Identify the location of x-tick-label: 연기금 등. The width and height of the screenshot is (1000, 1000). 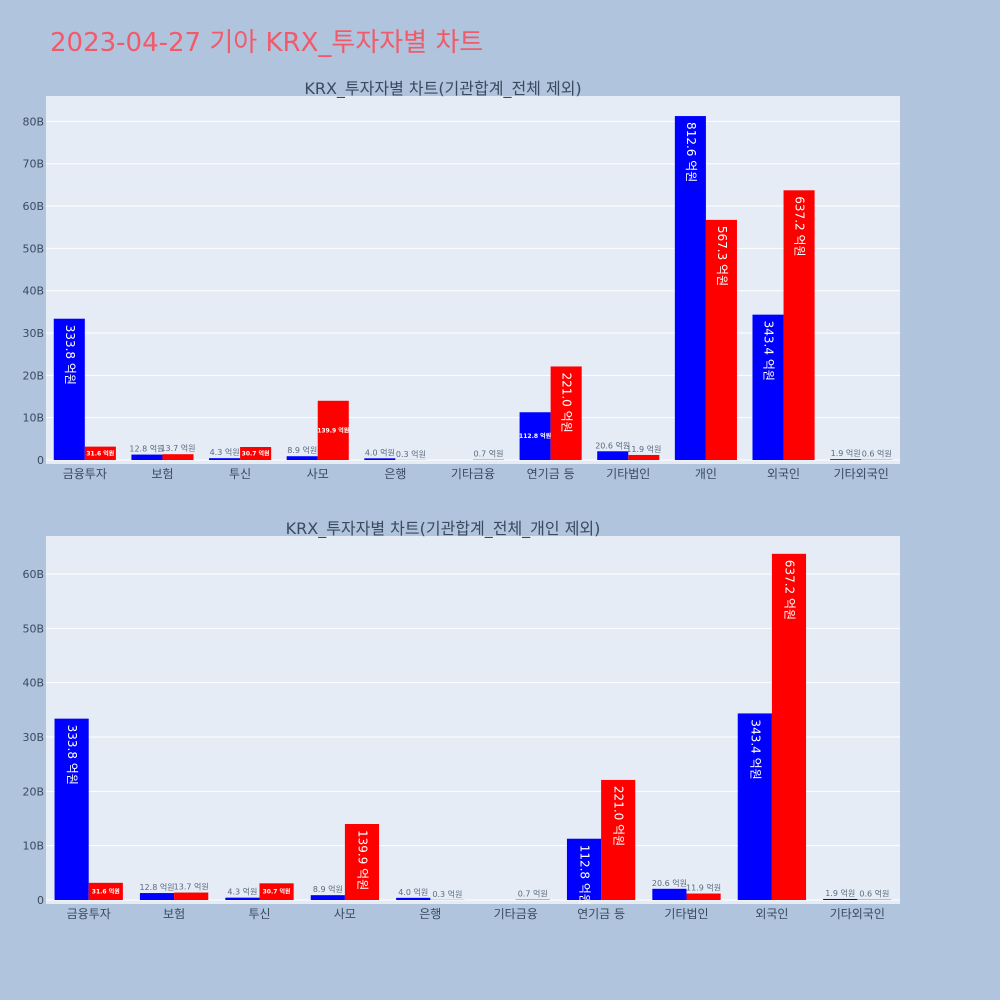
(551, 474).